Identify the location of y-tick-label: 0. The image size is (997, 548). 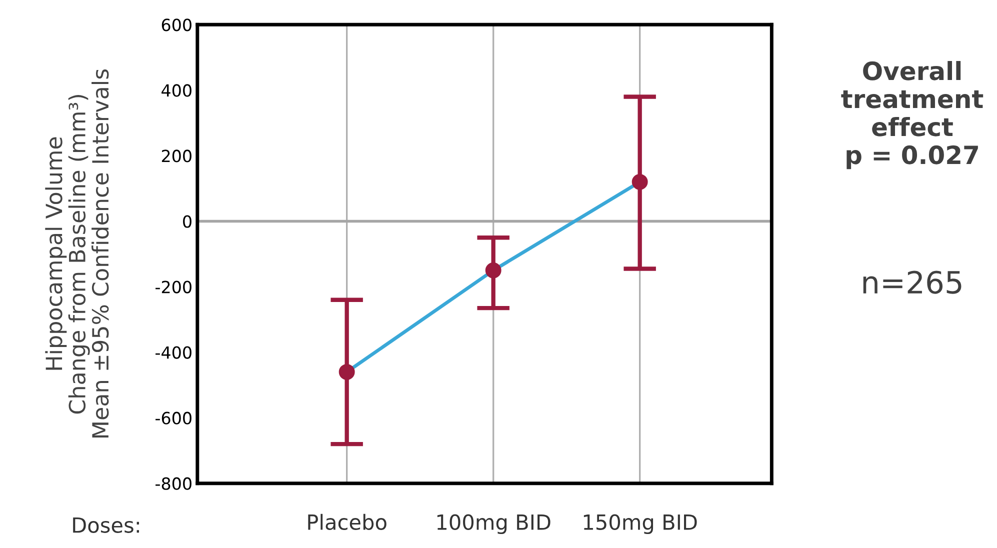
(187, 221).